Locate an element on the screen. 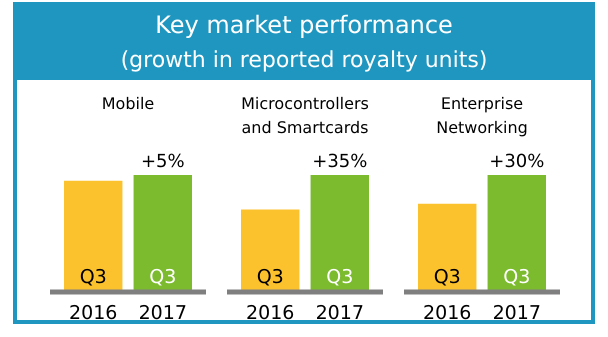  text: Key market performance is located at coordinates (304, 25).